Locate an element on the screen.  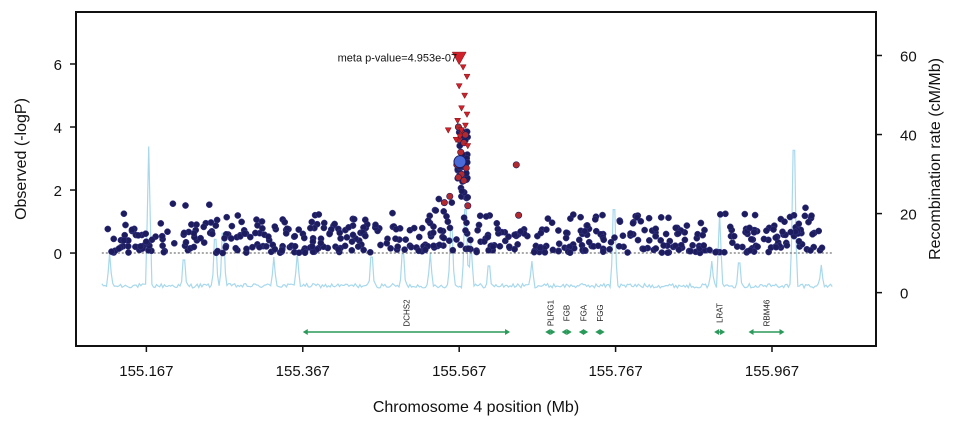
gene-fgb: FGB is located at coordinates (566, 320).